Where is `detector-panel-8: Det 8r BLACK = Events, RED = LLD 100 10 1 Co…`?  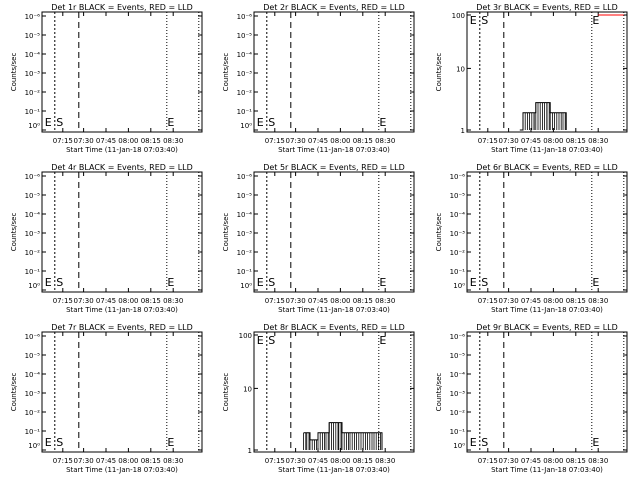 detector-panel-8: Det 8r BLACK = Events, RED = LLD 100 10 1 Co… is located at coordinates (318, 398).